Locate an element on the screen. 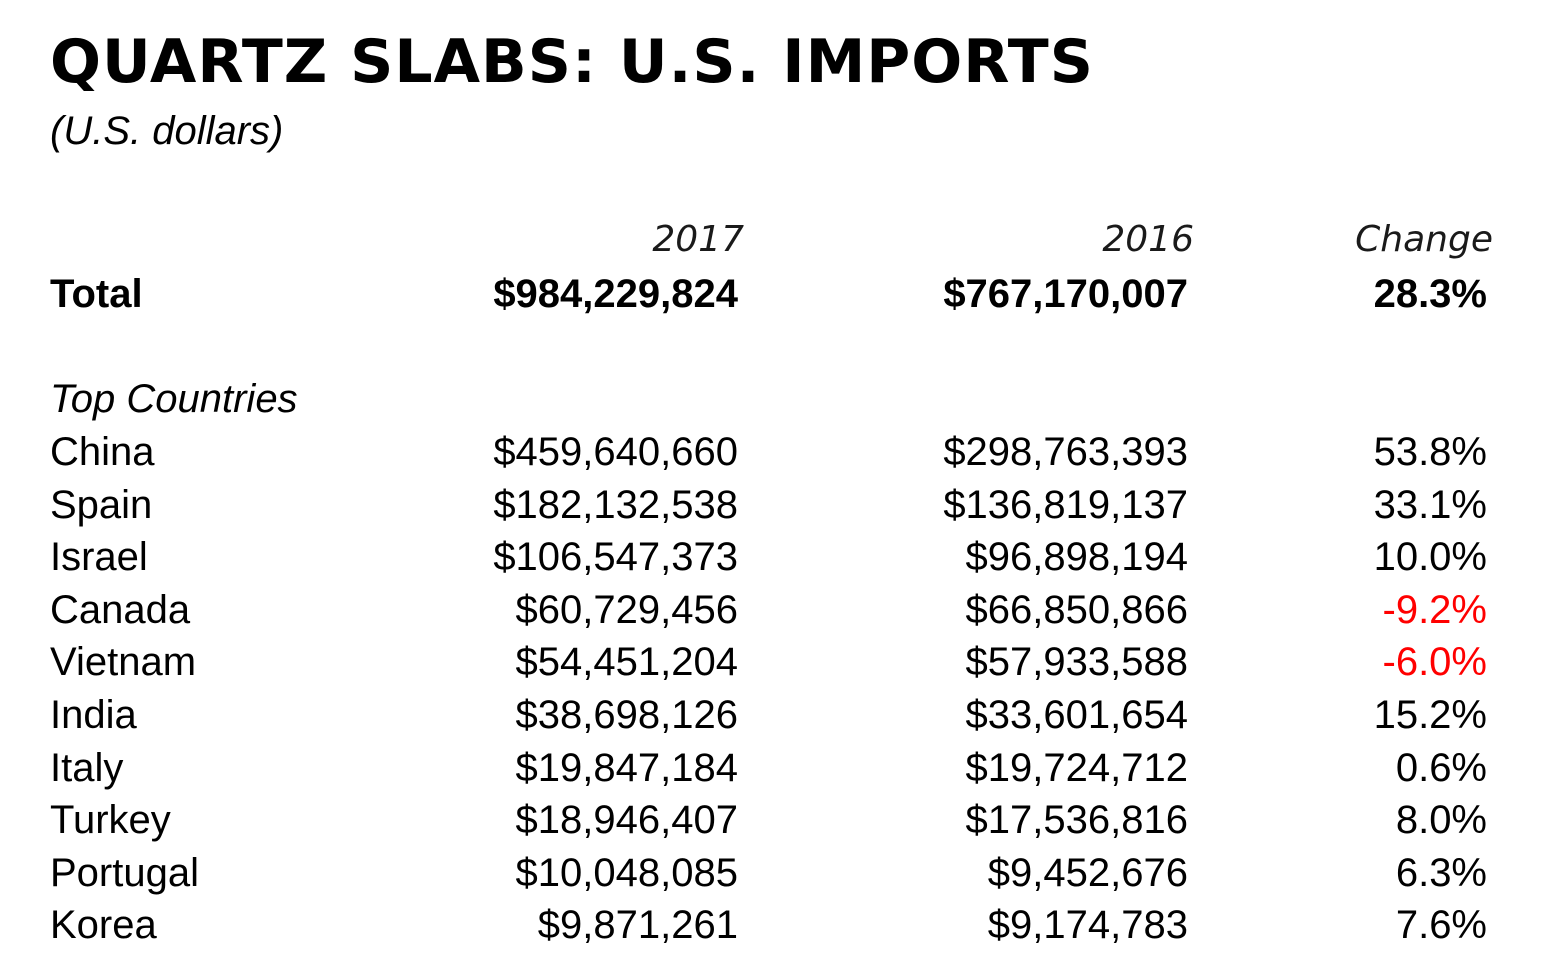  country-change: 33.1% is located at coordinates (1430, 505).